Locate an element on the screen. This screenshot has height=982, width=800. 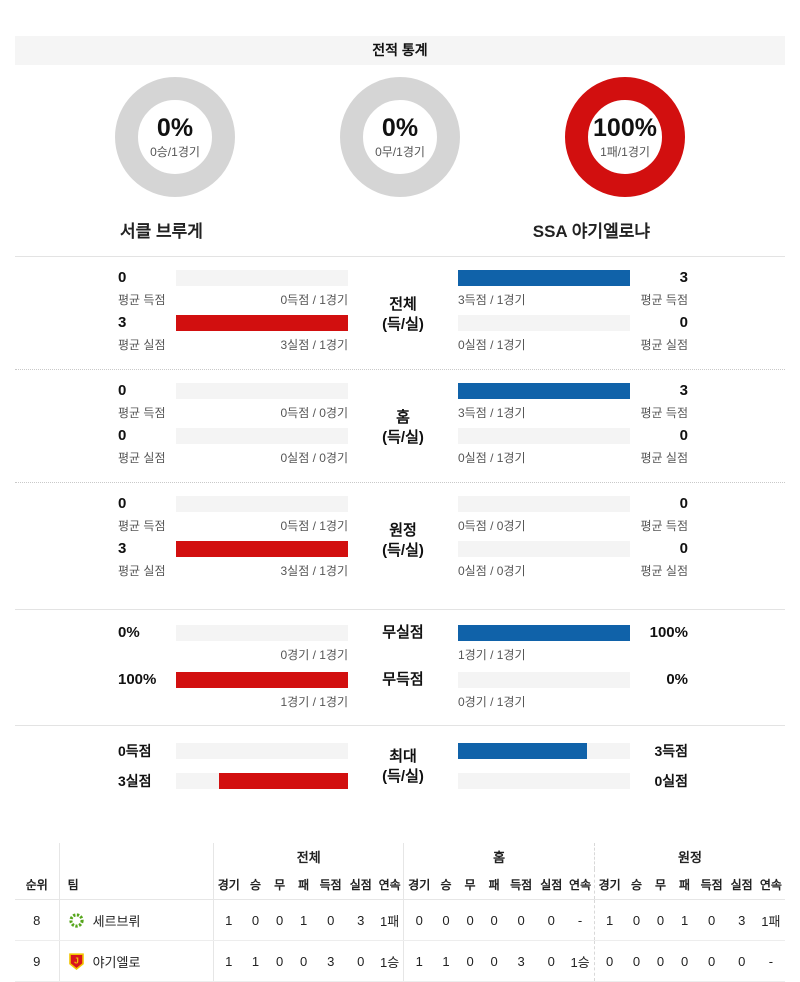
loss-rate-donut: 100% 1패/1경기 is located at coordinates (625, 137).